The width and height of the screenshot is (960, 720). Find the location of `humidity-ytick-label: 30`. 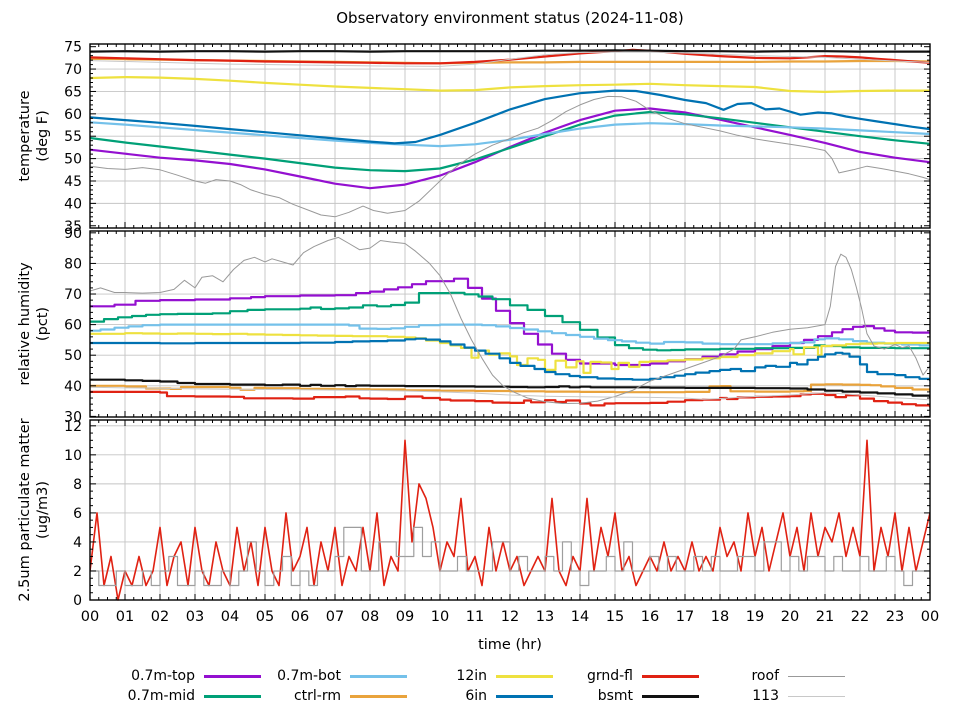

humidity-ytick-label: 30 is located at coordinates (73, 417).